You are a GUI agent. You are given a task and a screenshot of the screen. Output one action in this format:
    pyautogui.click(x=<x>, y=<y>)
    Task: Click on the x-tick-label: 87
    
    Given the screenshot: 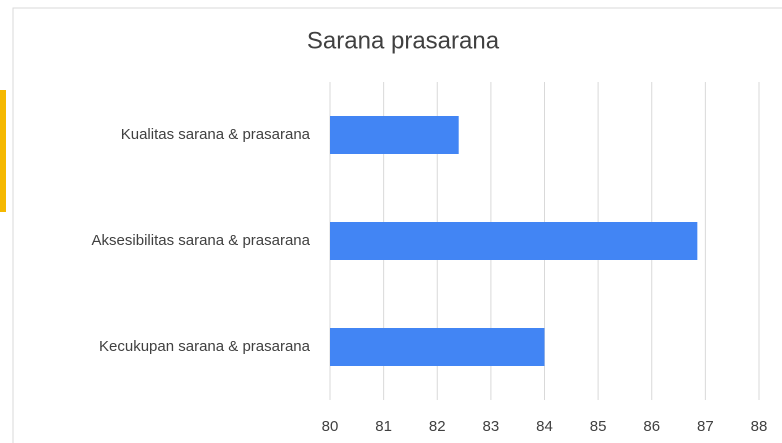 What is the action you would take?
    pyautogui.click(x=705, y=426)
    